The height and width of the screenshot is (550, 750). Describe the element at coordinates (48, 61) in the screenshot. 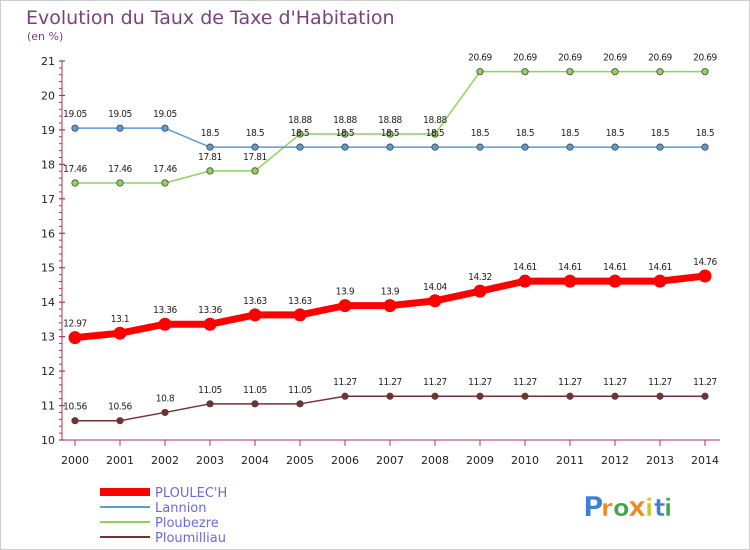

I see `y-tick-label: 21` at that location.